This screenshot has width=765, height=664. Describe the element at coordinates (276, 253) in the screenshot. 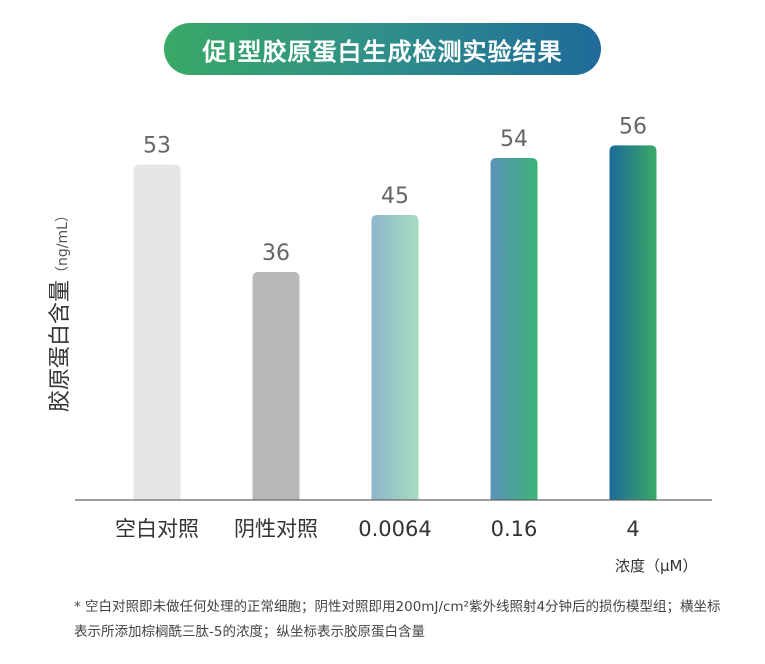

I see `value-label-2: 36` at that location.